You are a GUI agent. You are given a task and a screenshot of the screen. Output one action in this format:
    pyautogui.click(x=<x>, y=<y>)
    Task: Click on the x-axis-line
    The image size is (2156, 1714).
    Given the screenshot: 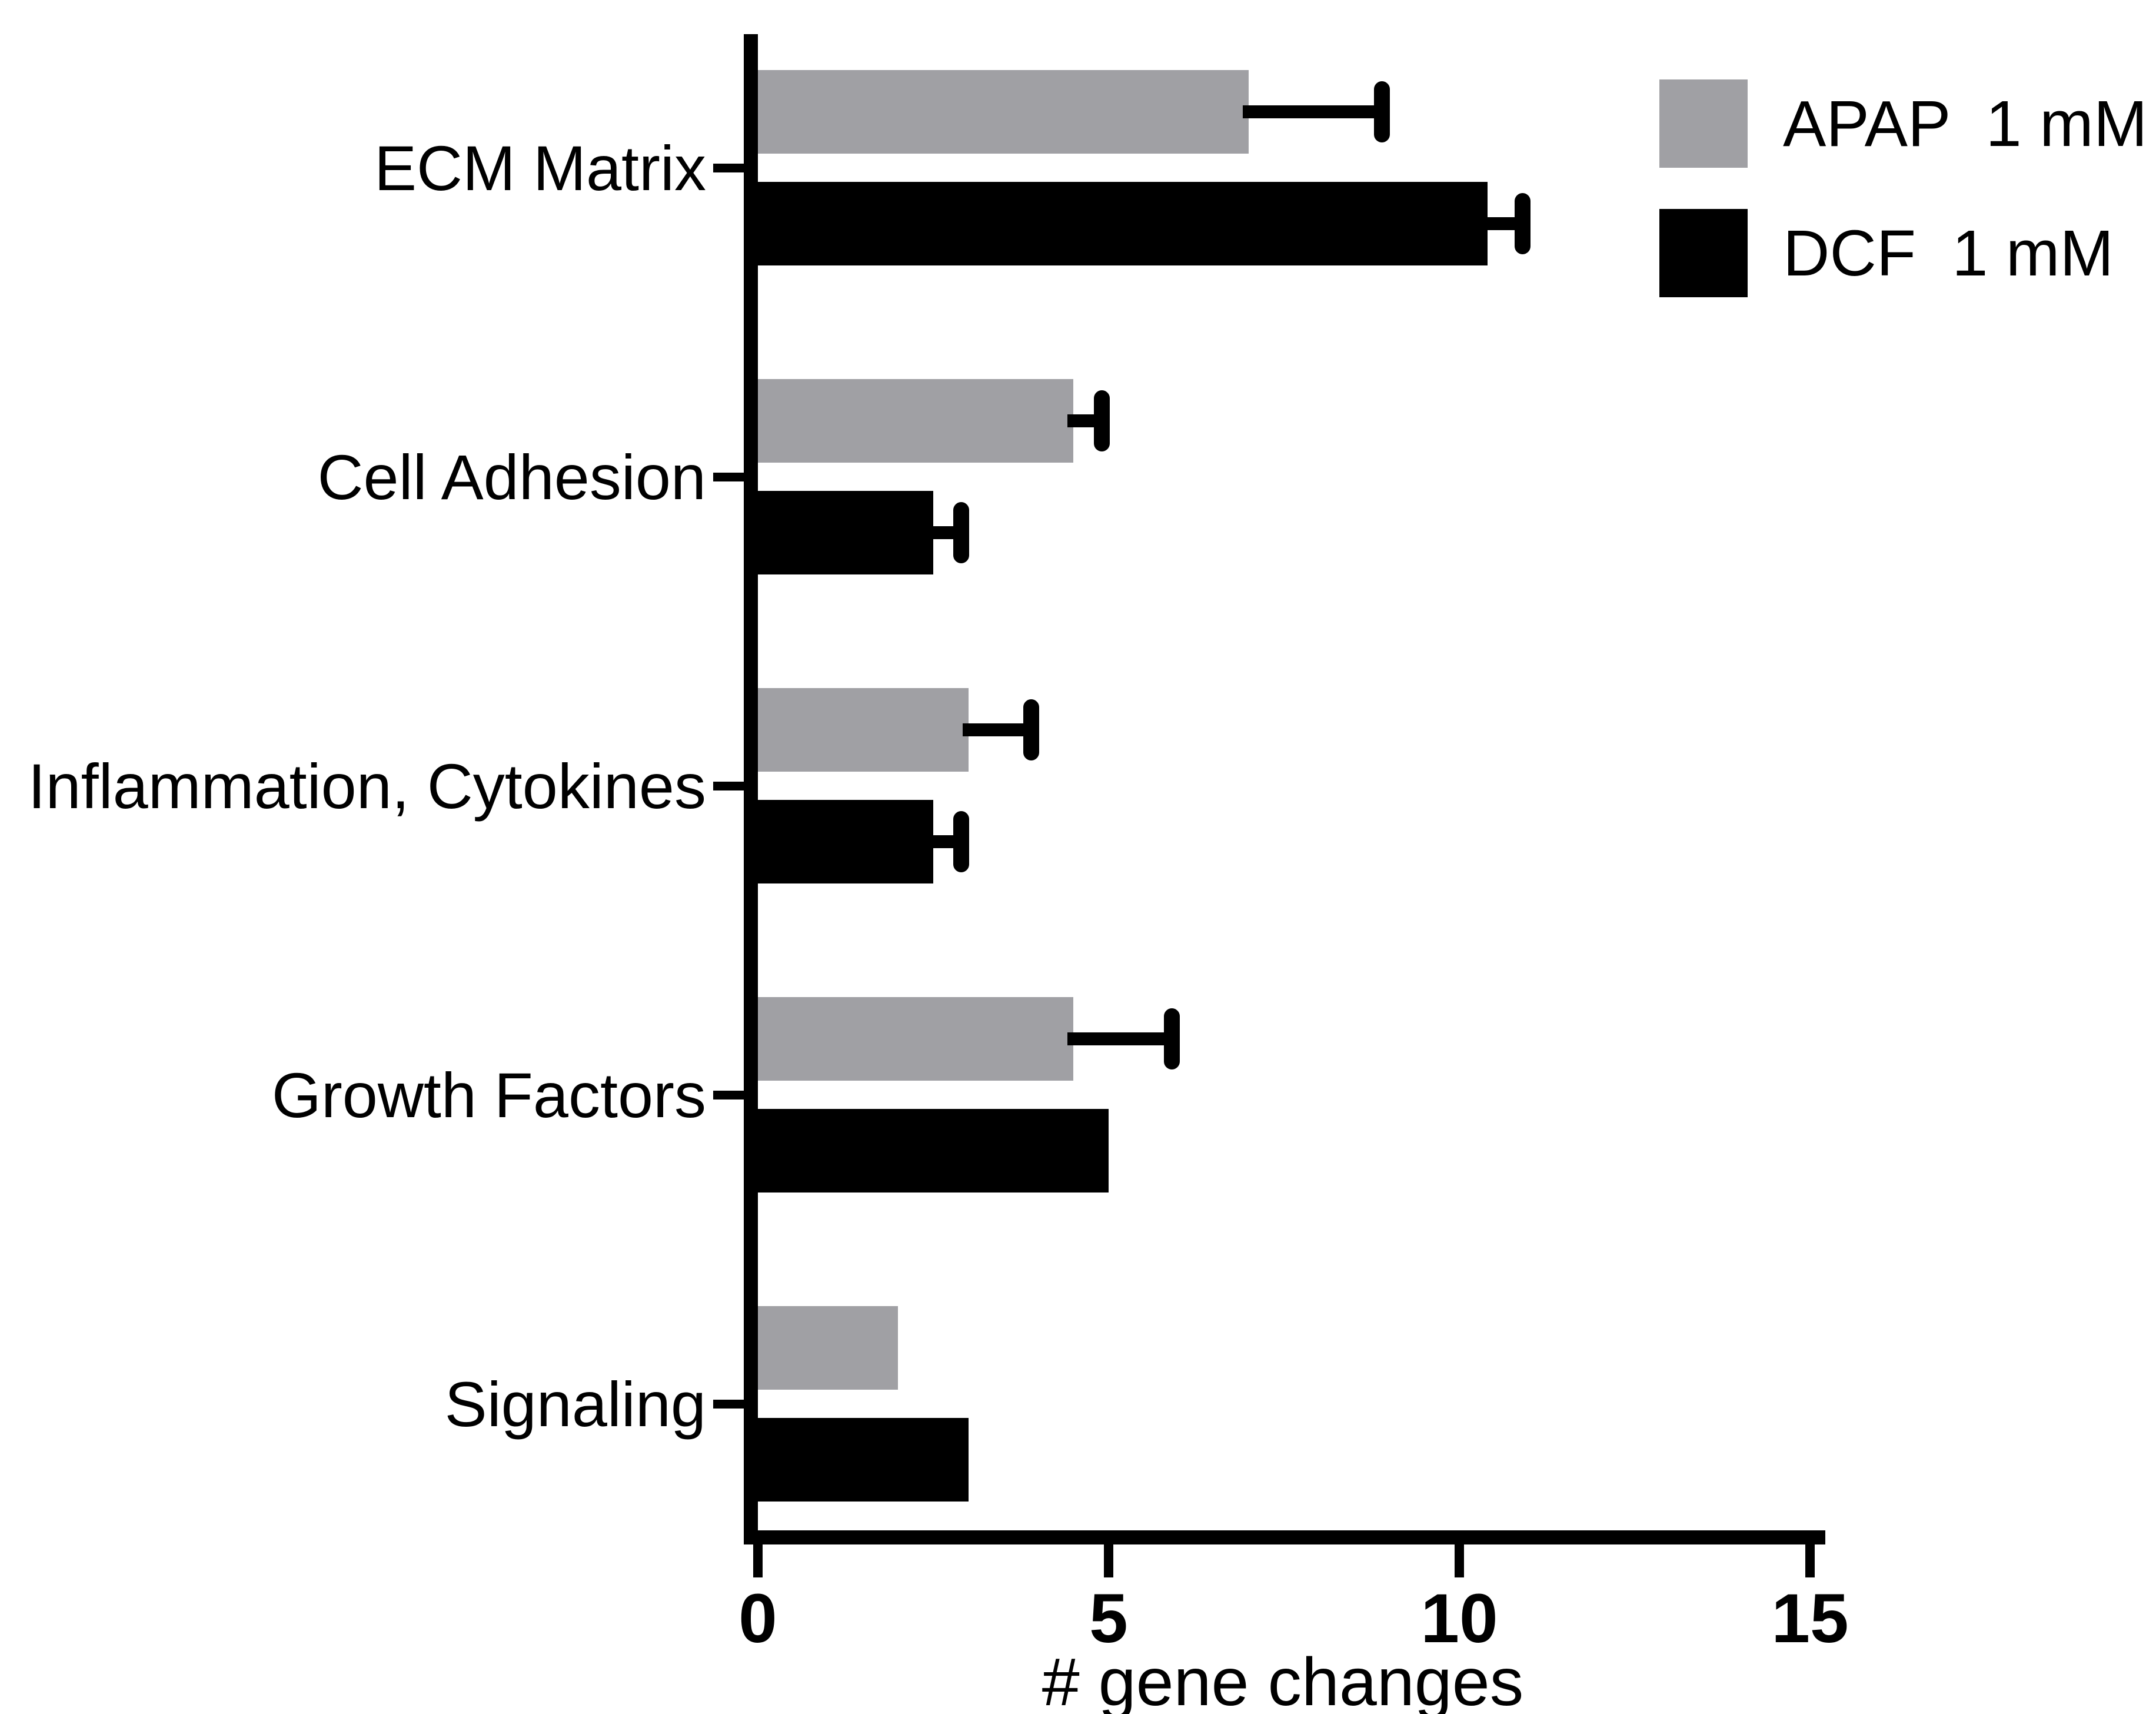 What is the action you would take?
    pyautogui.click(x=1284, y=1537)
    